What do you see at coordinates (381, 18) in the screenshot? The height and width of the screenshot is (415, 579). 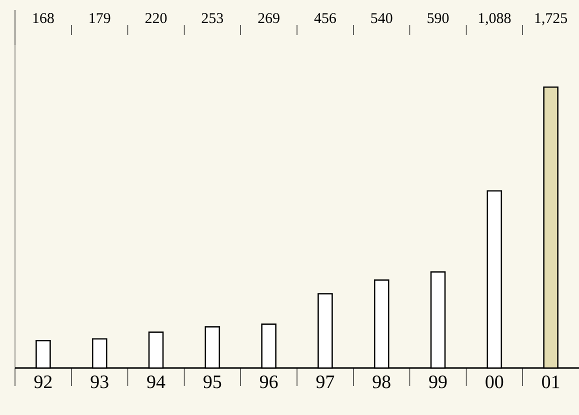 I see `data-label: 540` at bounding box center [381, 18].